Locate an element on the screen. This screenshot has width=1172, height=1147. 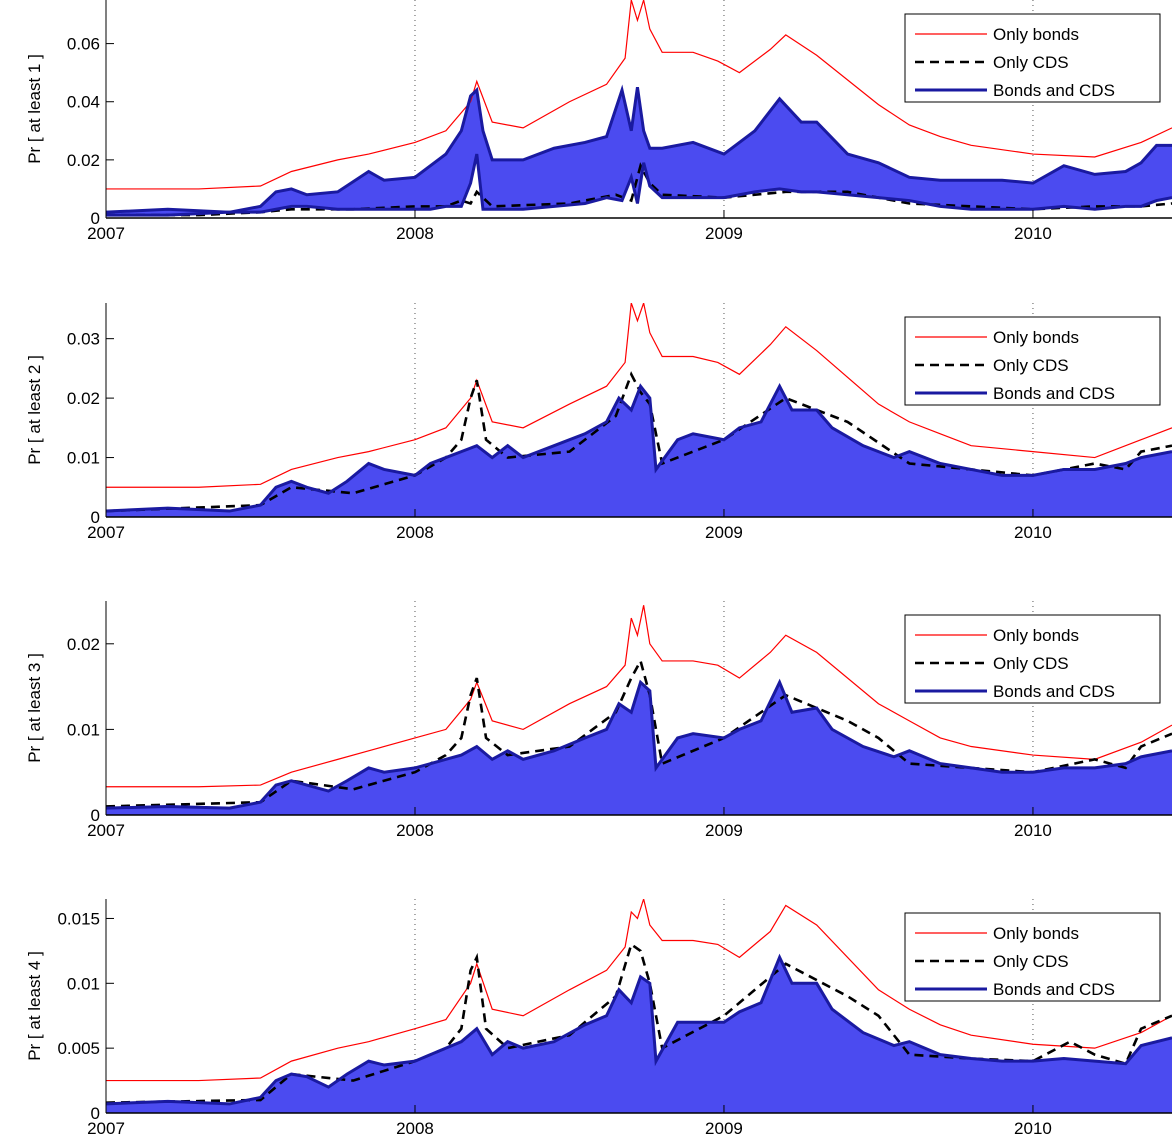
y-axis-label: Pr [ at least 1 ] is located at coordinates (34, 109).